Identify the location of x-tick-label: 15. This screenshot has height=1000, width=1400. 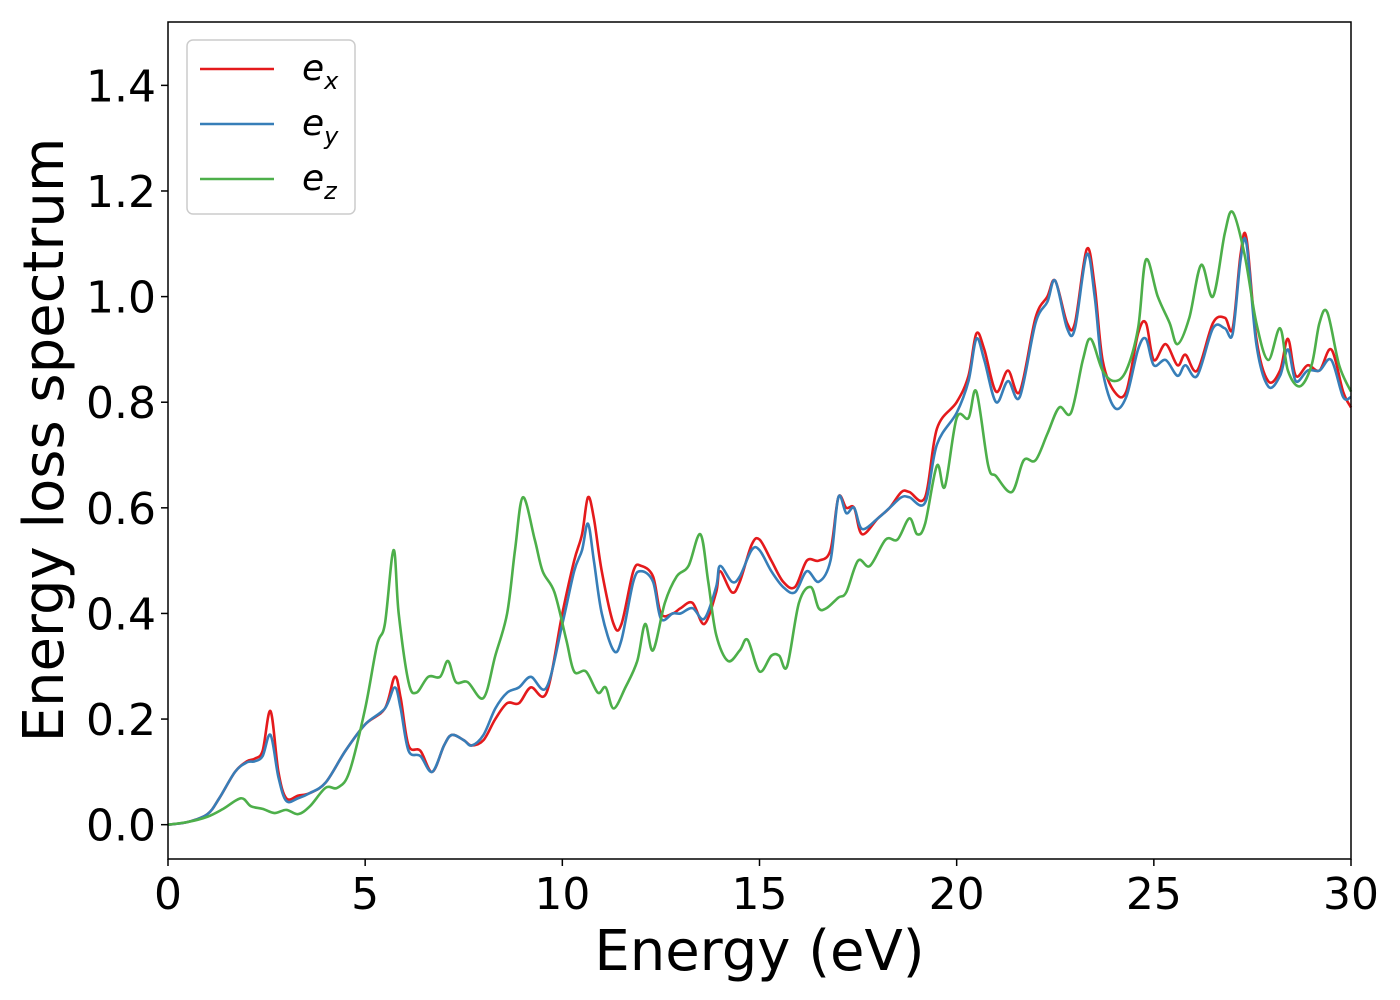
(760, 894).